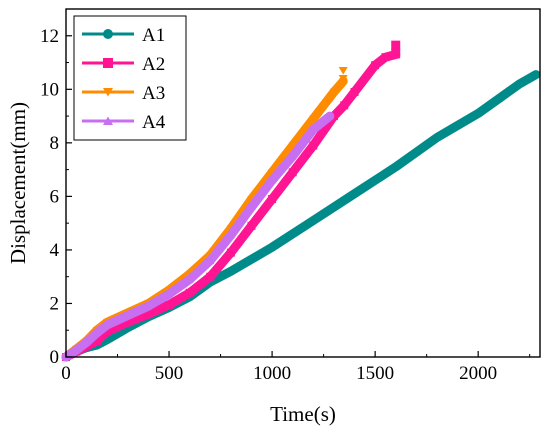  I want to click on legend-label: A3, so click(153, 93).